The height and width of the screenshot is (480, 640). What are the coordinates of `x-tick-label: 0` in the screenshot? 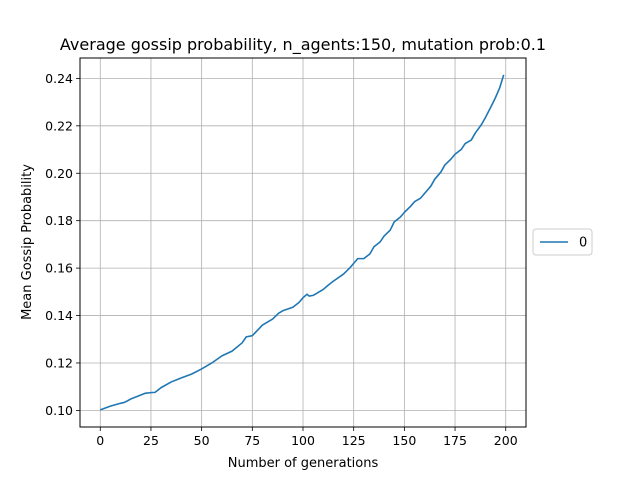 It's located at (100, 440).